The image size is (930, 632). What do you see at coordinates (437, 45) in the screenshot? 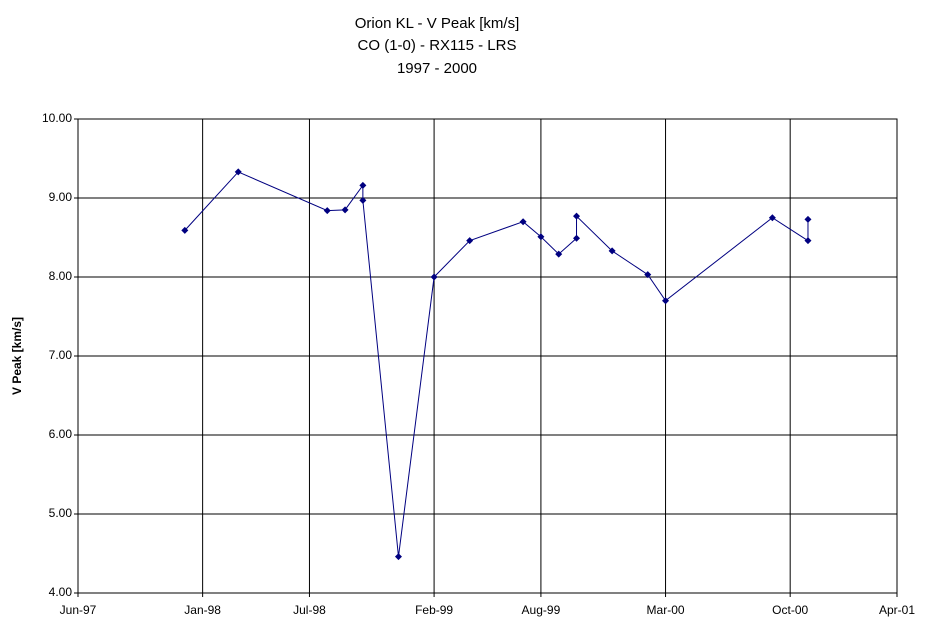
I see `chart-subtitle: CO (1-0) - RX115 - LRS` at bounding box center [437, 45].